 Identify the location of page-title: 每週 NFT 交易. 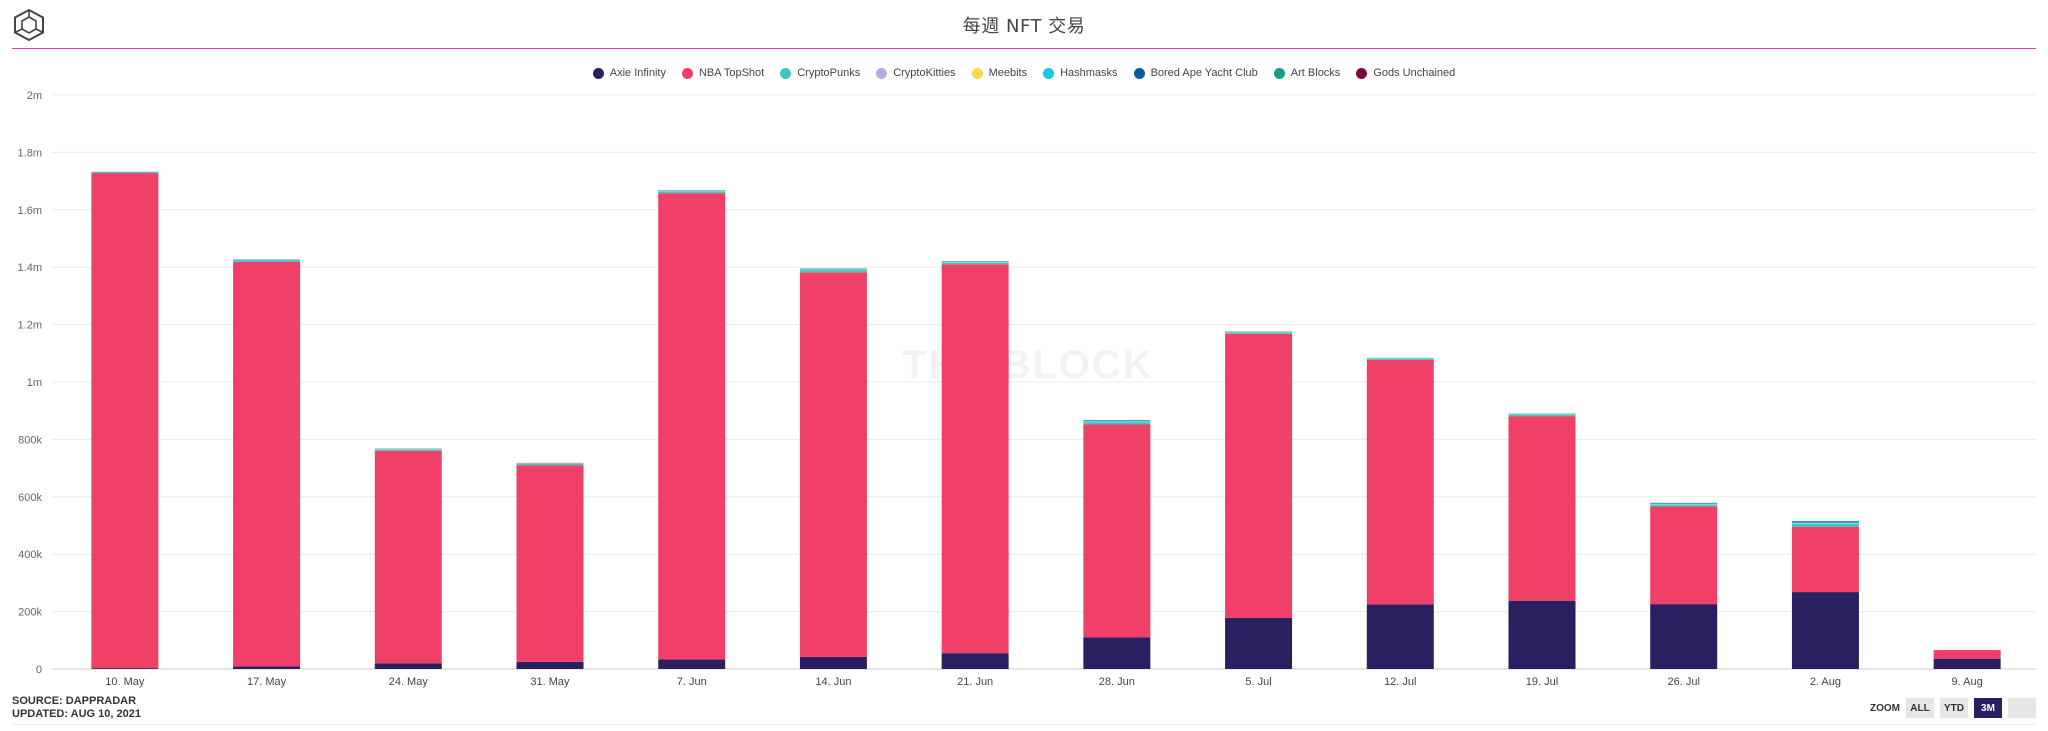
(1024, 26).